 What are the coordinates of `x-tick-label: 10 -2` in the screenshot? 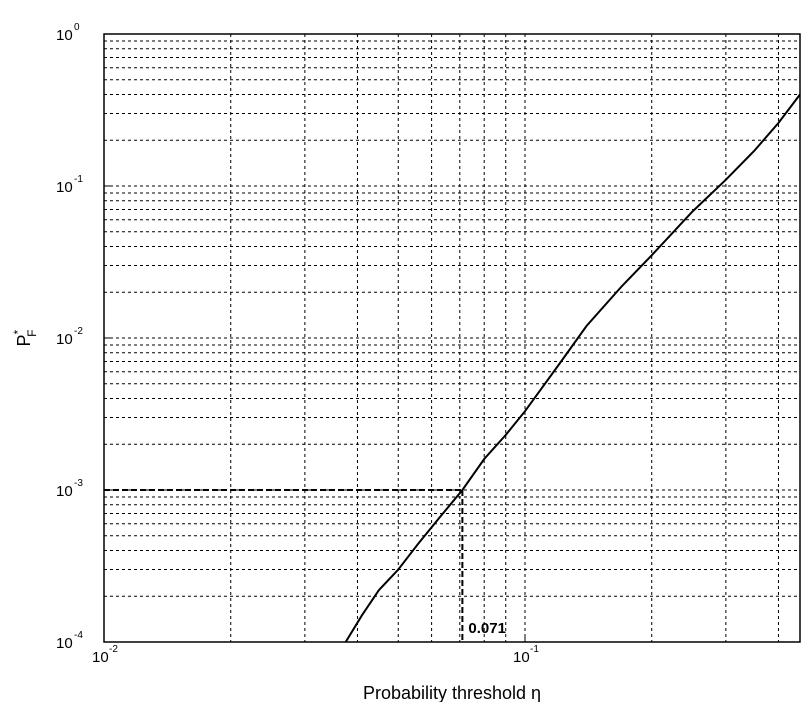 It's located at (105, 655).